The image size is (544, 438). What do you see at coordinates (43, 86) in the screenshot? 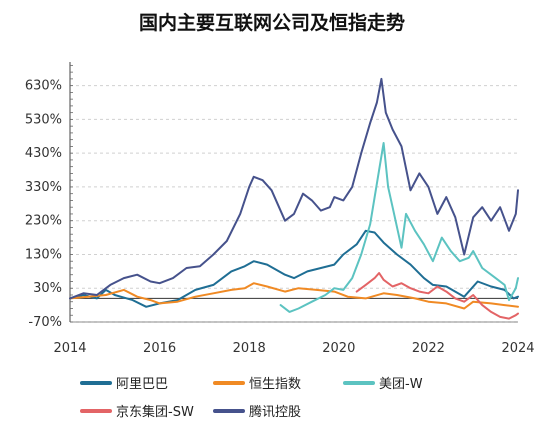
I see `y-tick-label: 630%` at bounding box center [43, 86].